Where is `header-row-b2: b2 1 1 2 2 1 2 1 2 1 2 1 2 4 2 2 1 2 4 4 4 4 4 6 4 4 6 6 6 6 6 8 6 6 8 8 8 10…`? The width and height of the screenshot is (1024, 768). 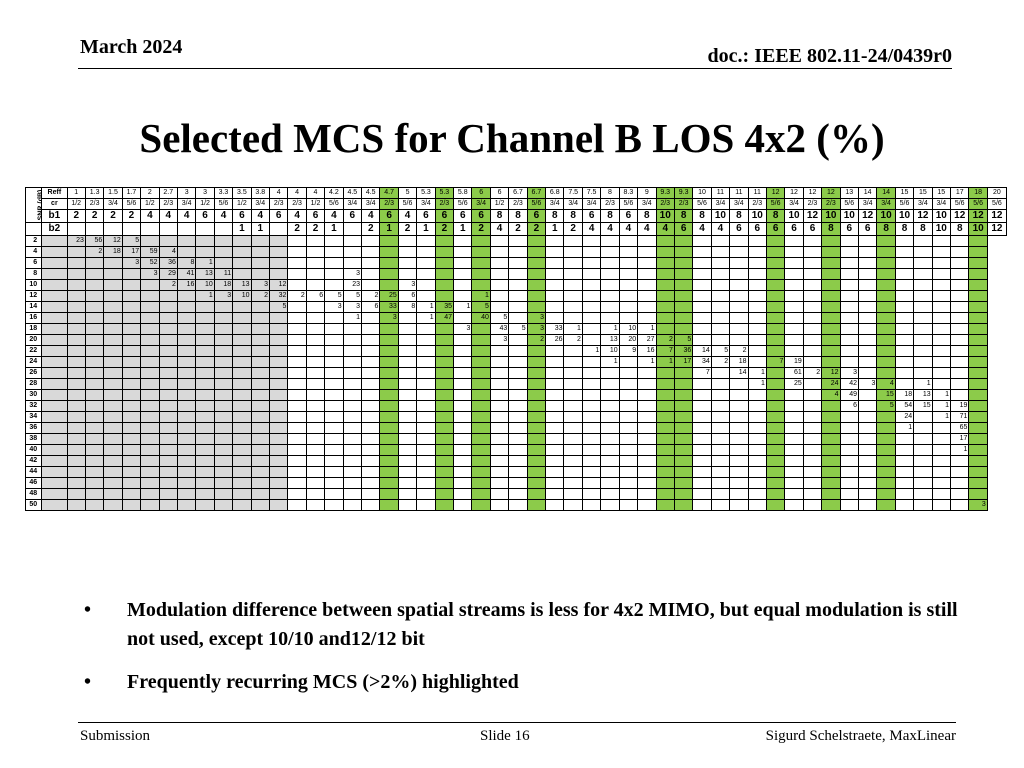
header-row-b2: b2 1 1 2 2 1 2 1 2 1 2 1 2 4 2 2 1 2 4 4 4 4 4 6 4 4 6 6 6 6 6 8 6 6 8 8 8 10… is located at coordinates (516, 229).